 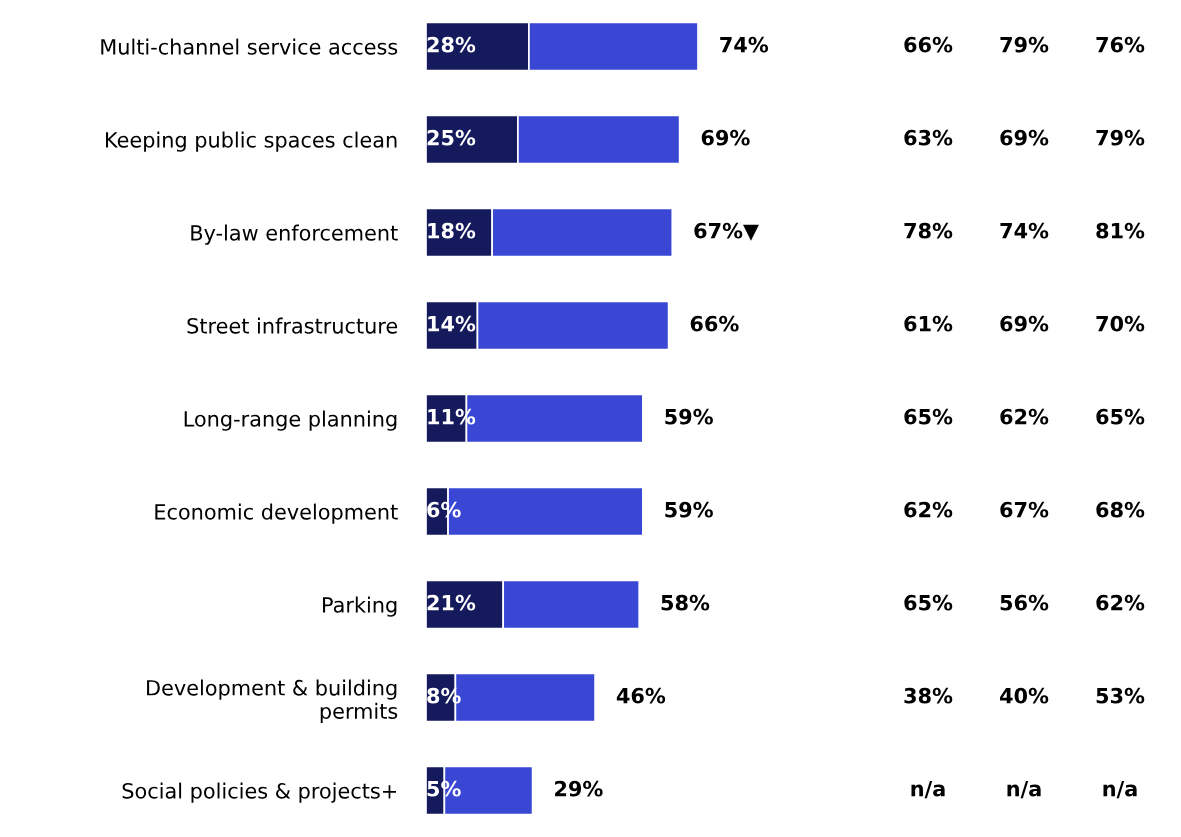 What do you see at coordinates (1024, 695) in the screenshot?
I see `text: 40%` at bounding box center [1024, 695].